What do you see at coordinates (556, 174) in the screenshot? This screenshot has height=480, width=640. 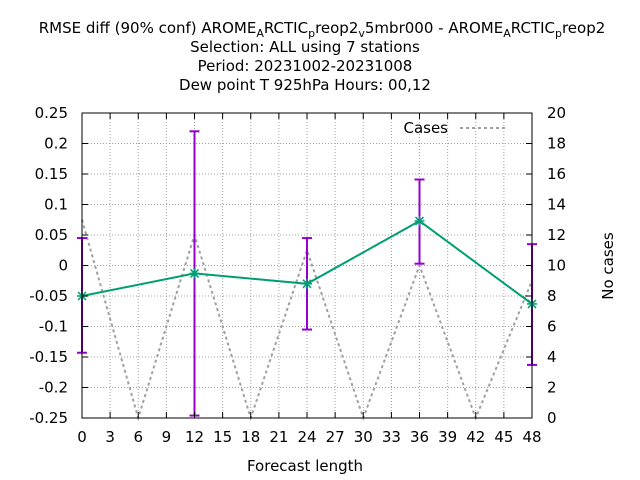 I see `y2-tick-label-16: 16` at bounding box center [556, 174].